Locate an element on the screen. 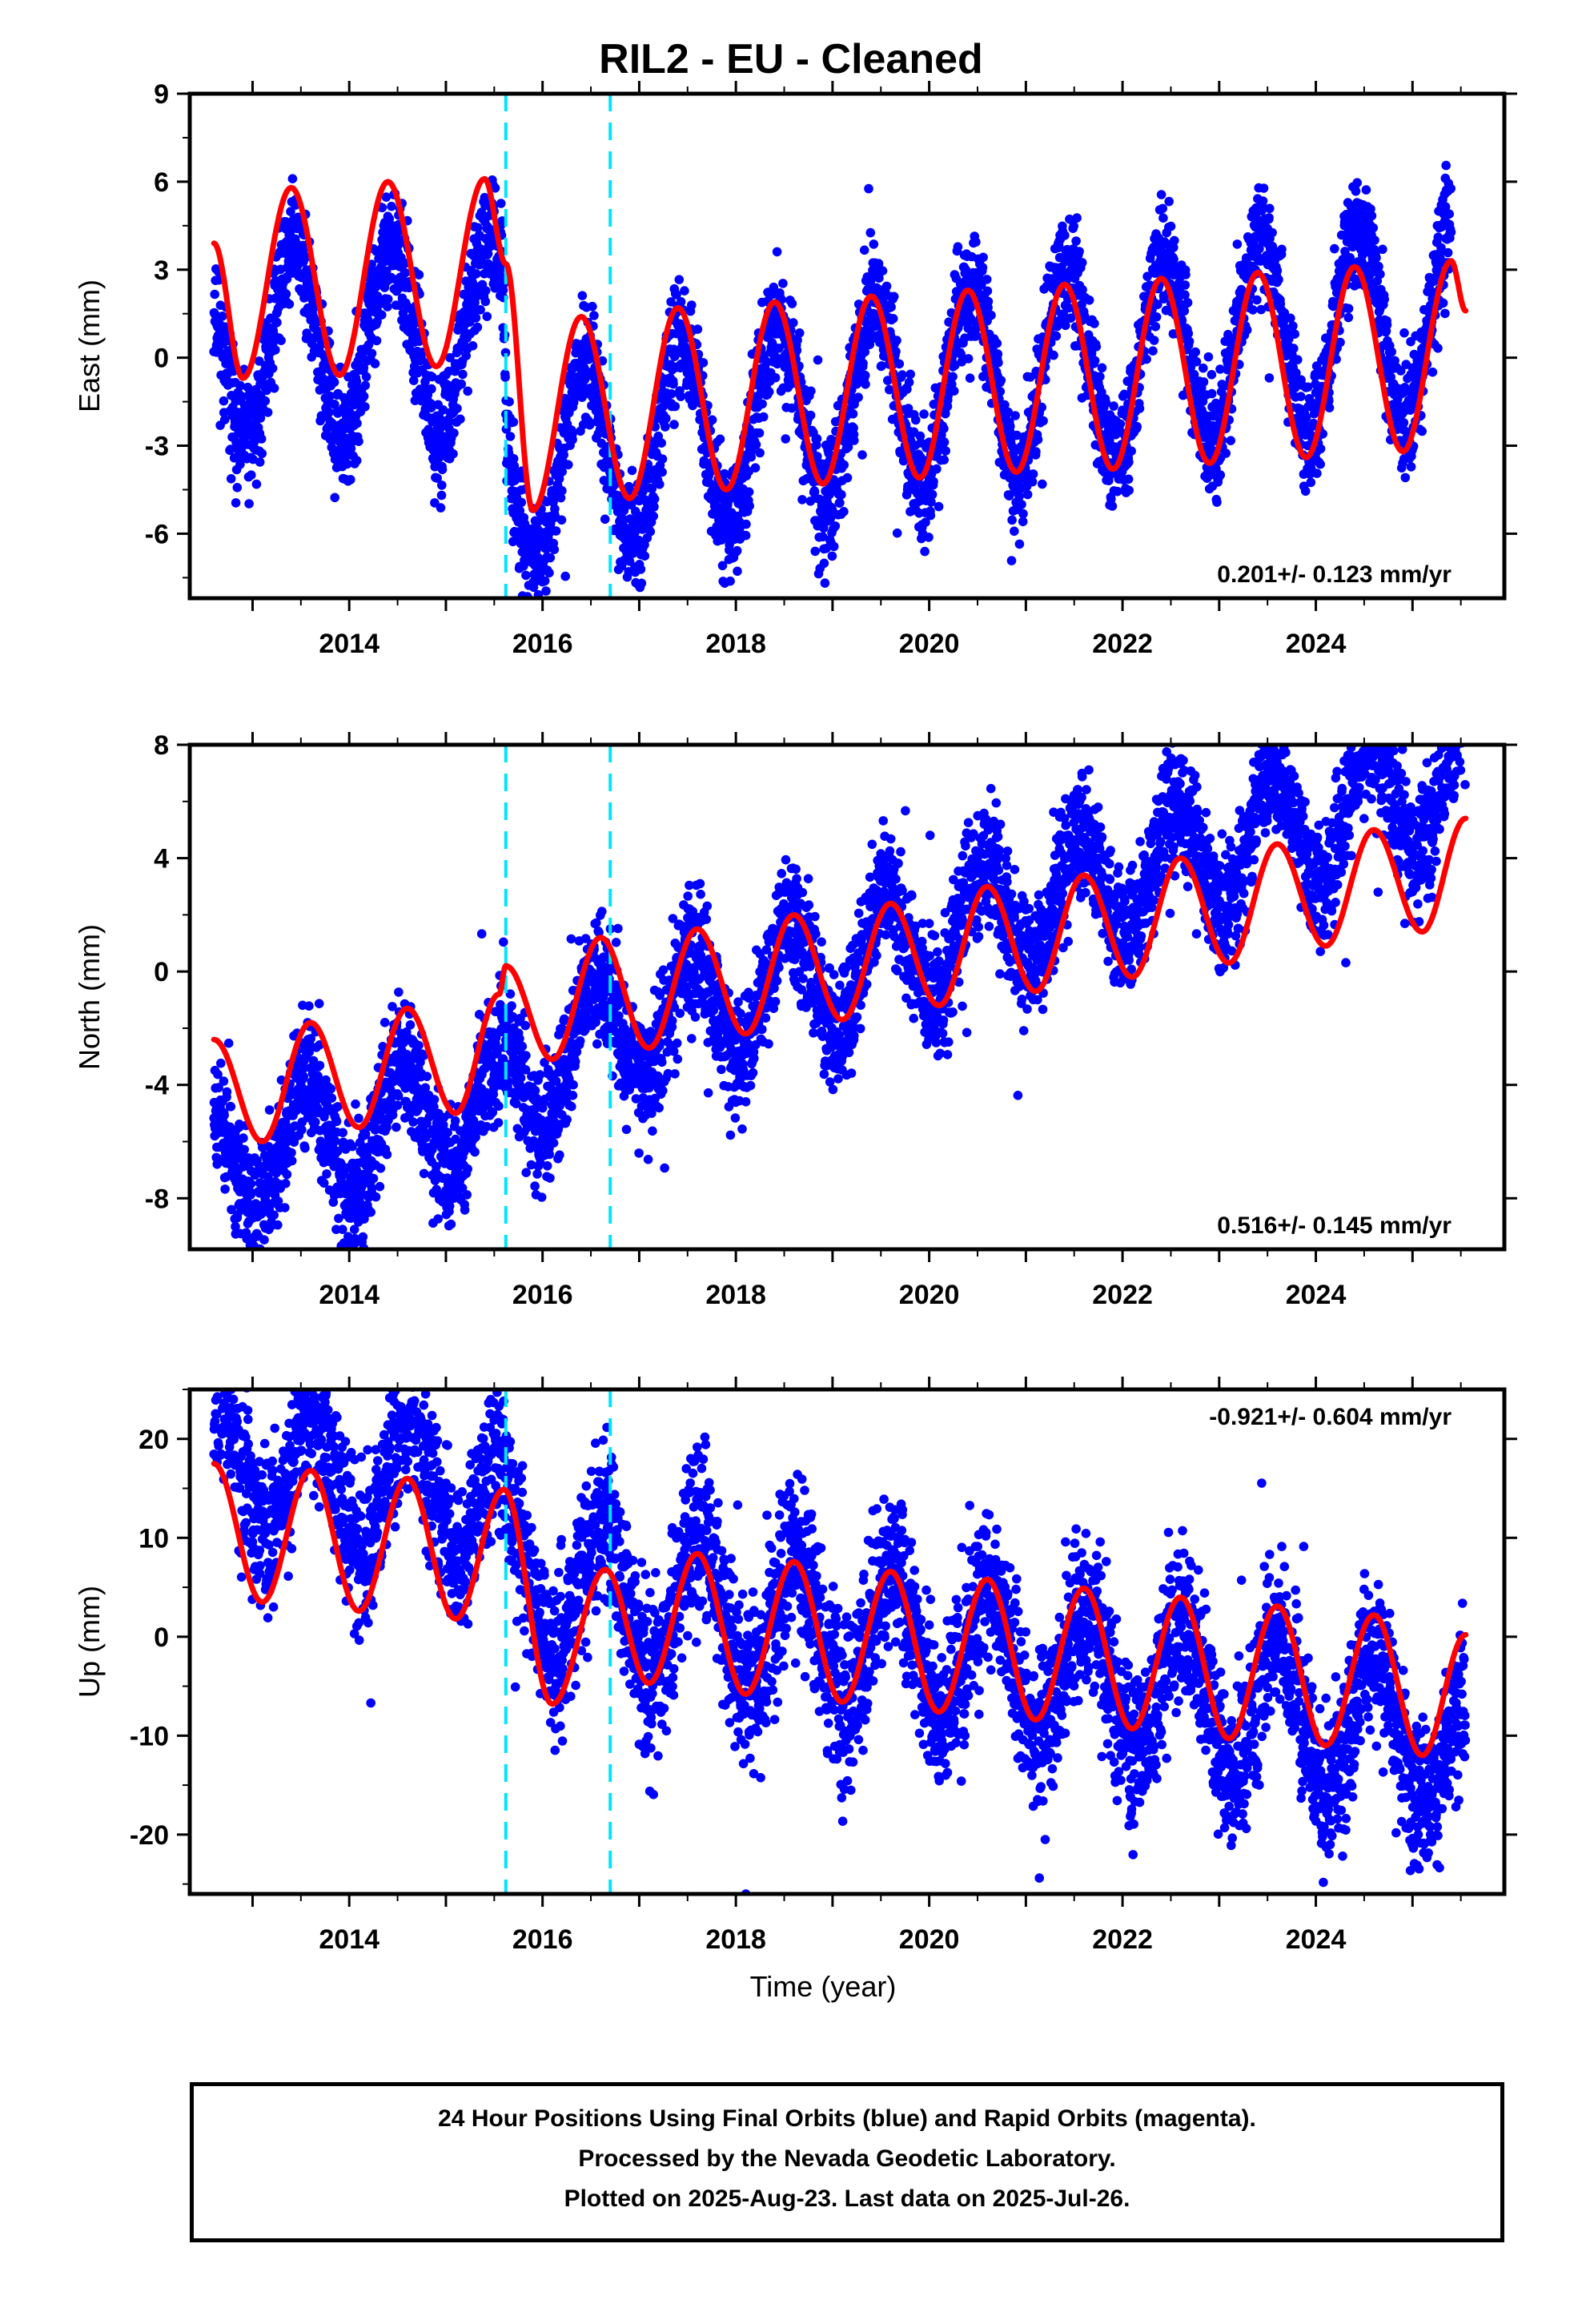  x-tick-label: 2014 is located at coordinates (349, 644).